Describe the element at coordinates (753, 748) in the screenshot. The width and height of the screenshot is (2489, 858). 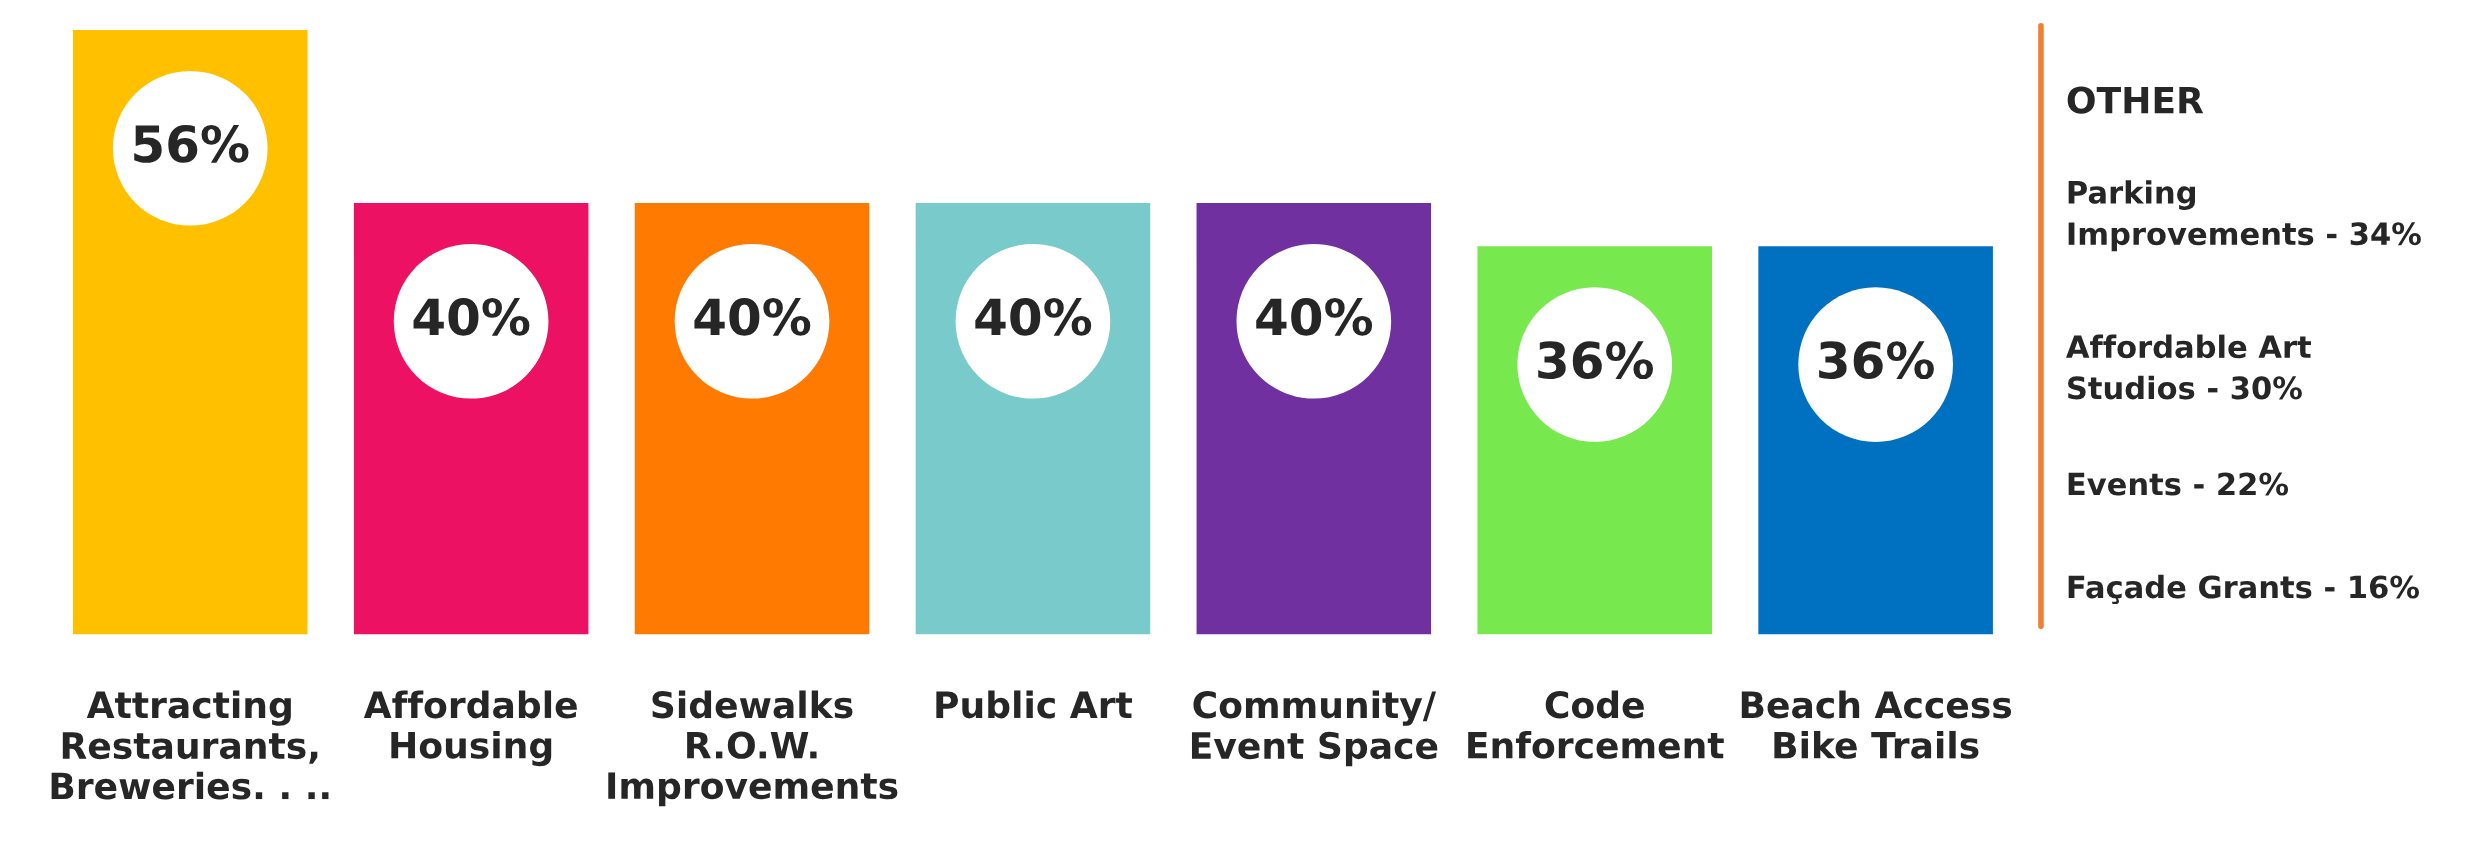
I see `x-tick-label: Sidewalks R.O.W. Improvements` at that location.